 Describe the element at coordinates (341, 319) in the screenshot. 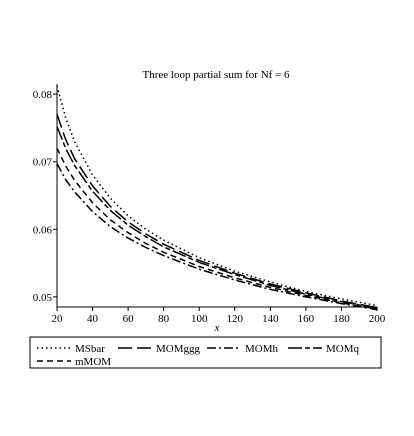

I see `x-tick-label: 180` at that location.